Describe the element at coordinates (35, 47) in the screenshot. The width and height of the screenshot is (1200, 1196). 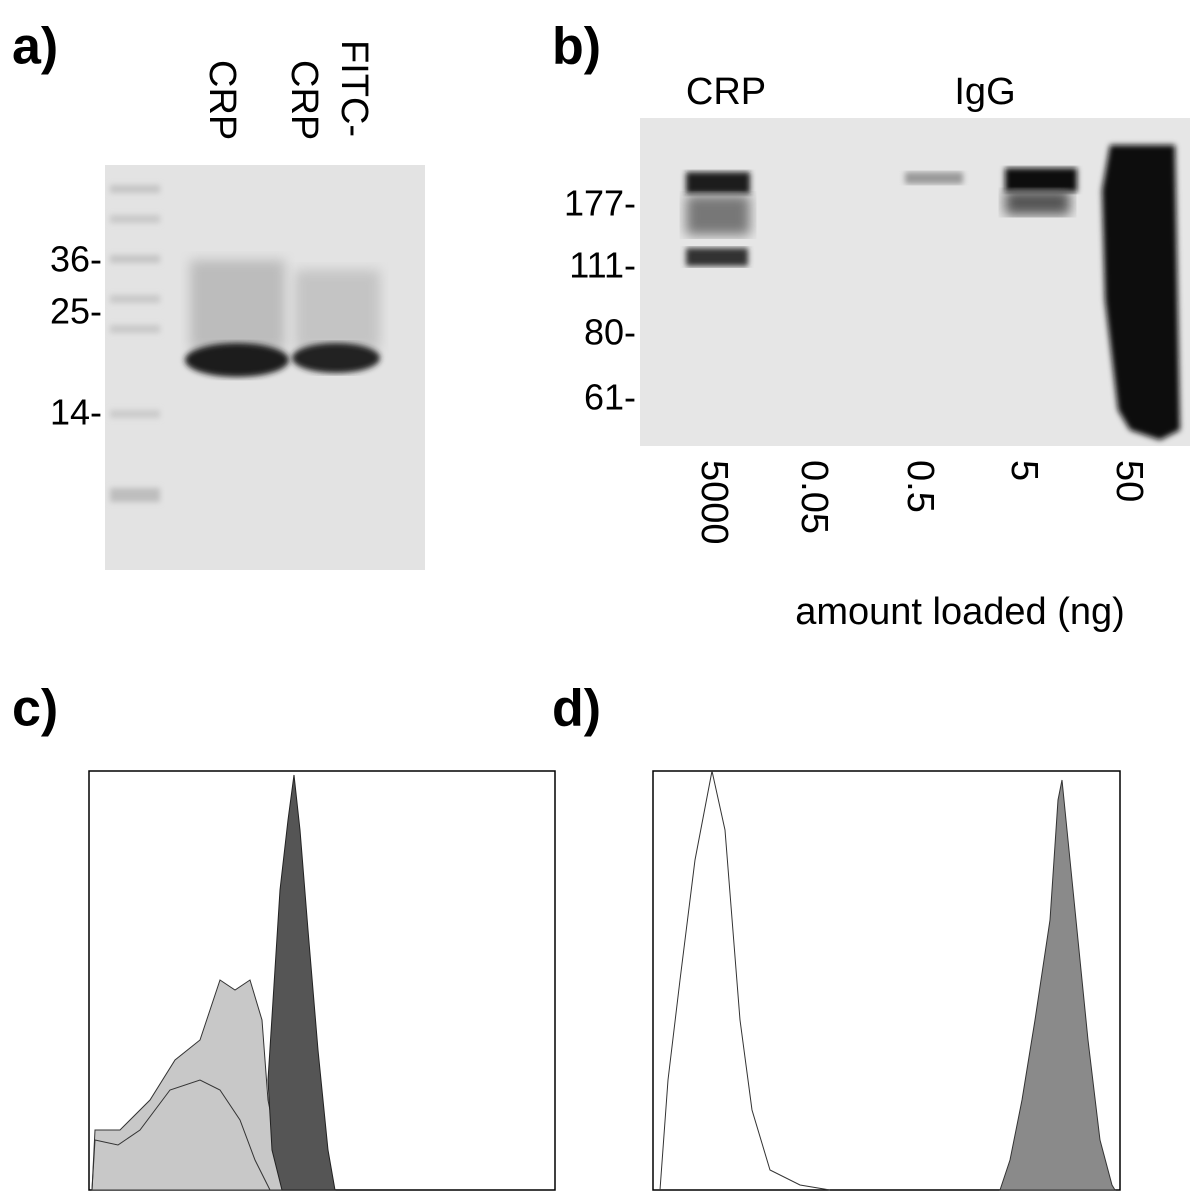
I see `panel-label: a)` at that location.